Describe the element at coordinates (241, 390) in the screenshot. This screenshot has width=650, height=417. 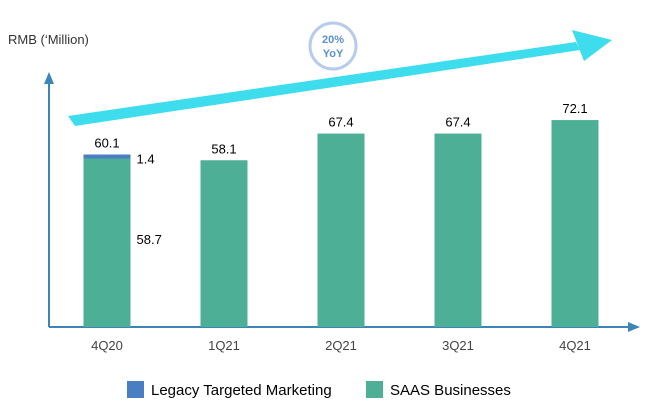
I see `legend-label-legacy: Legacy Targeted Marketing` at that location.